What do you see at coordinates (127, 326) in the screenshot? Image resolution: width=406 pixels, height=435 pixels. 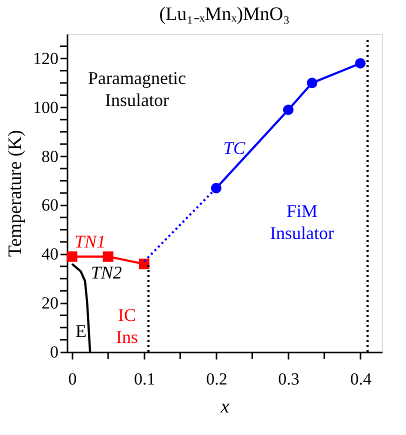 I see `annotation: IC Ins` at bounding box center [127, 326].